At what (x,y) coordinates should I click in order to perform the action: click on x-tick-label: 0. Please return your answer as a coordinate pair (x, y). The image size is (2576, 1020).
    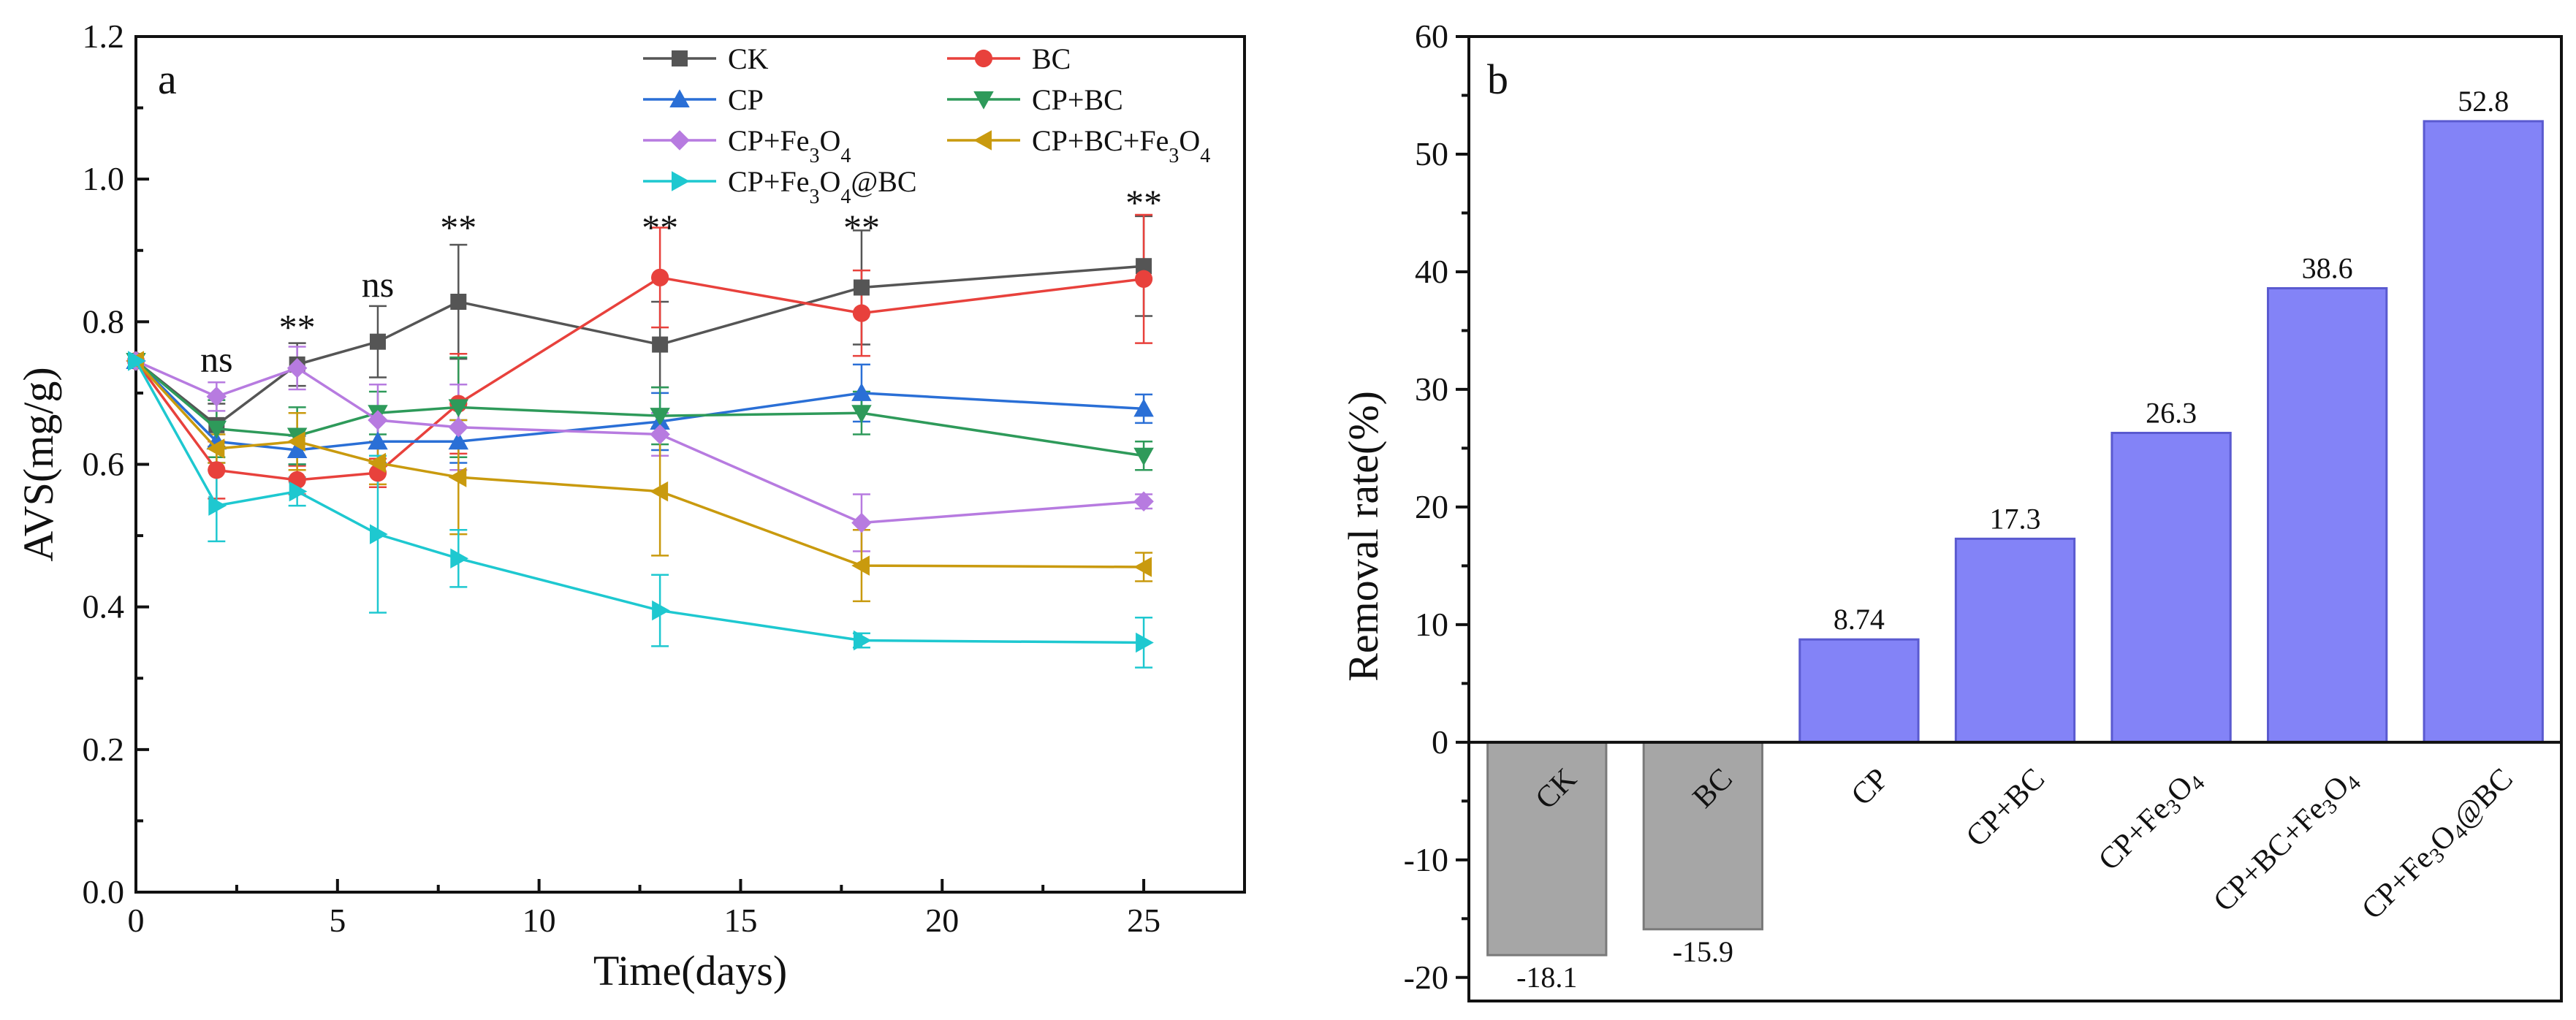
    Looking at the image, I should click on (136, 920).